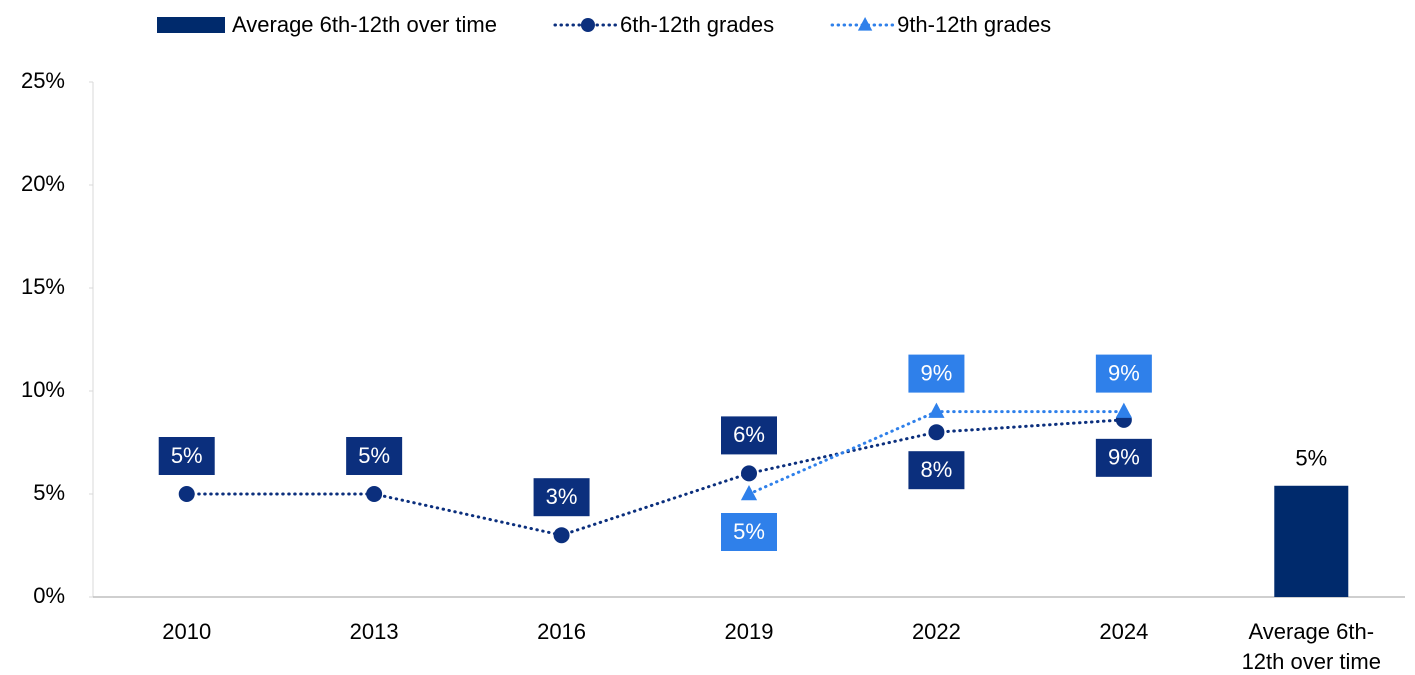 The width and height of the screenshot is (1415, 675). I want to click on x-tick-label: Average 6th-12th over time, so click(1311, 646).